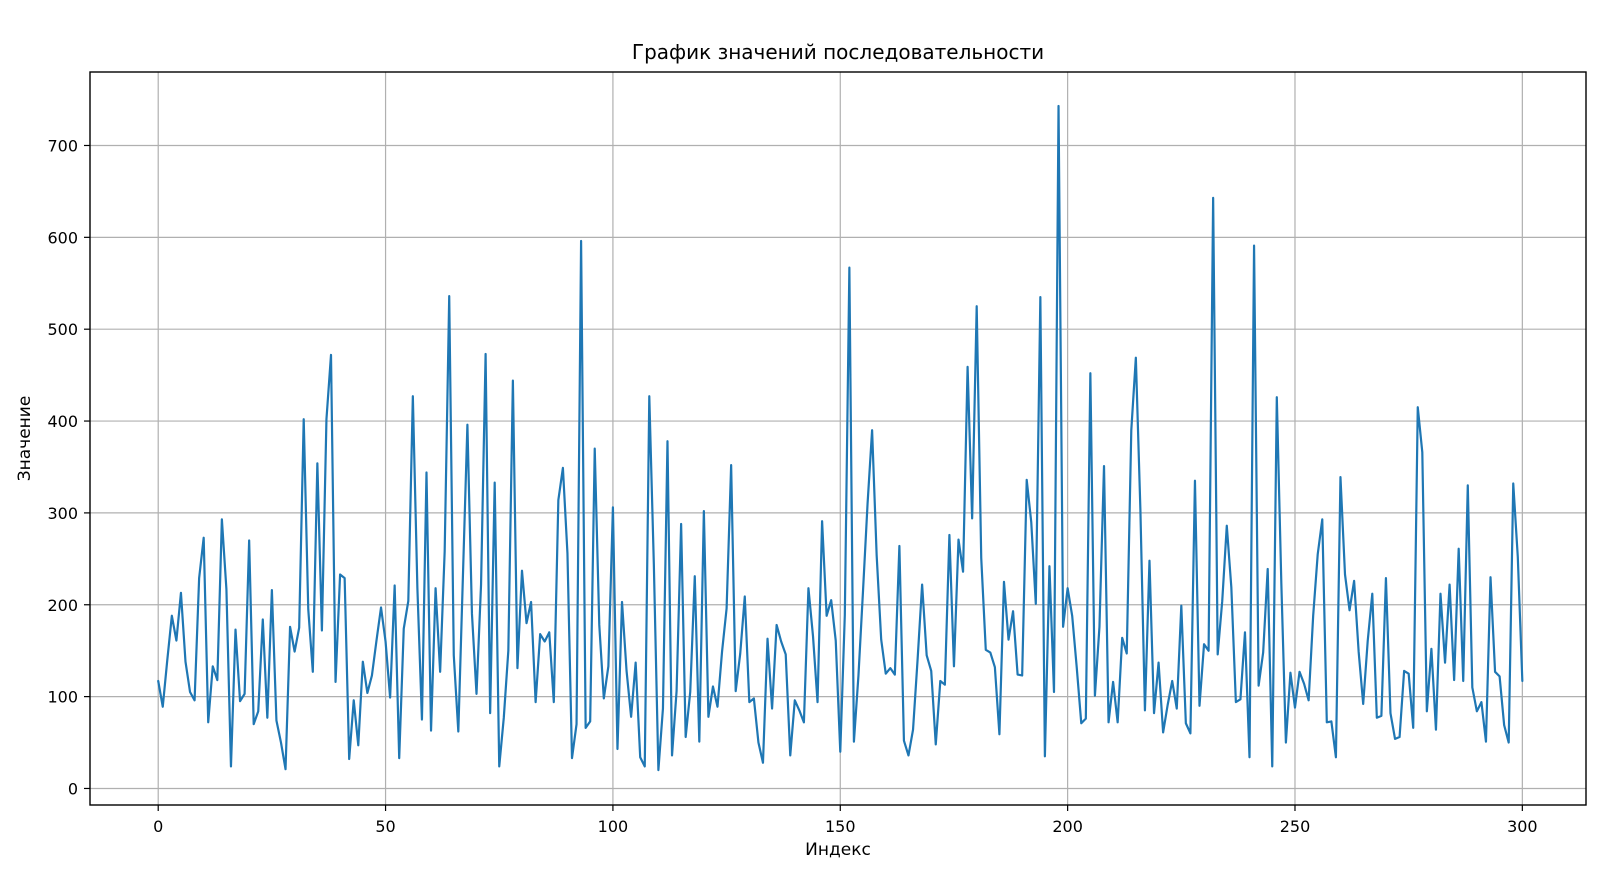 Image resolution: width=1621 pixels, height=875 pixels. Describe the element at coordinates (838, 52) in the screenshot. I see `chart-title: График значений последовательности` at that location.